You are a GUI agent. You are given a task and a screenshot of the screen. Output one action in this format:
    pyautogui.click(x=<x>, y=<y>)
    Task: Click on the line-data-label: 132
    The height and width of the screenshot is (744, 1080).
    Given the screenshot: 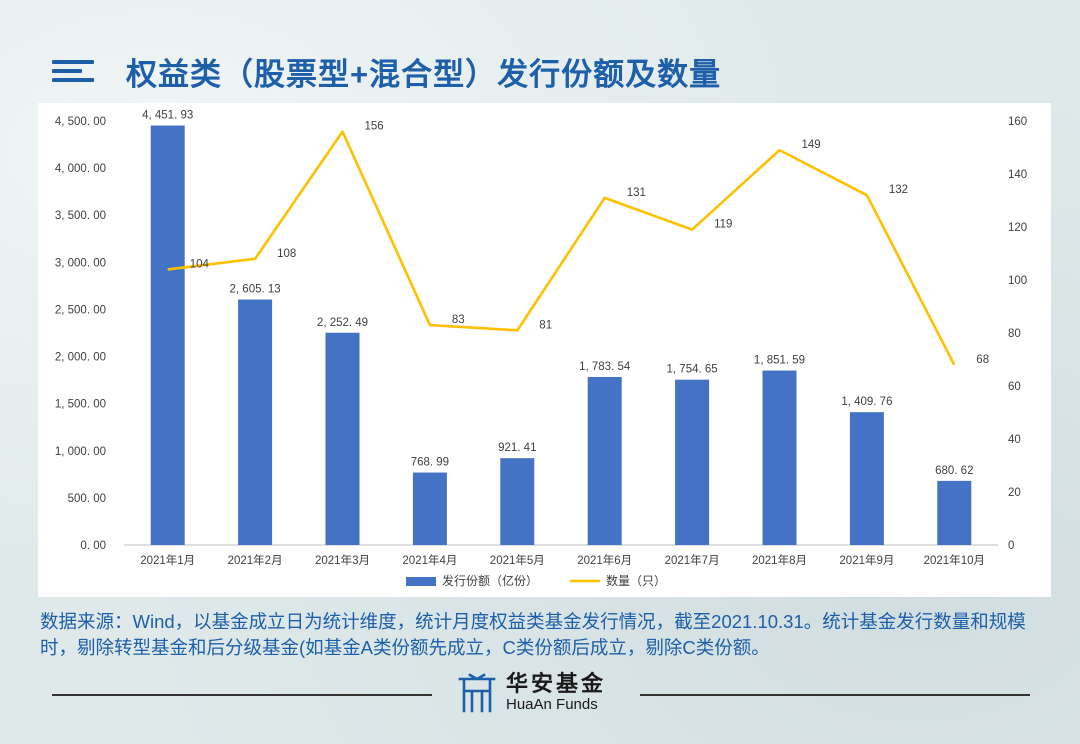 What is the action you would take?
    pyautogui.click(x=898, y=190)
    